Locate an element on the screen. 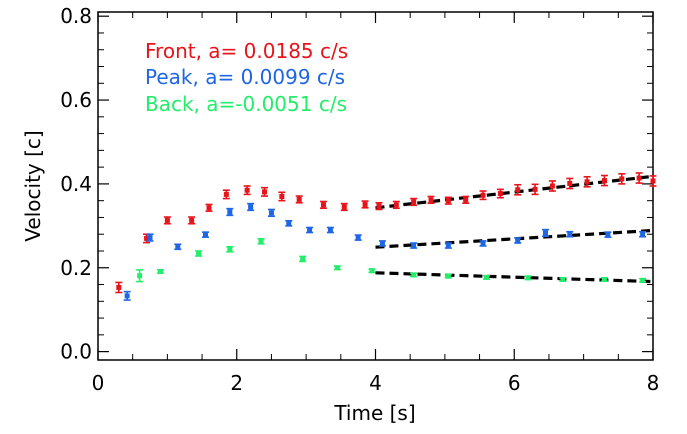  y-tick-label: 0.4 is located at coordinates (76, 184).